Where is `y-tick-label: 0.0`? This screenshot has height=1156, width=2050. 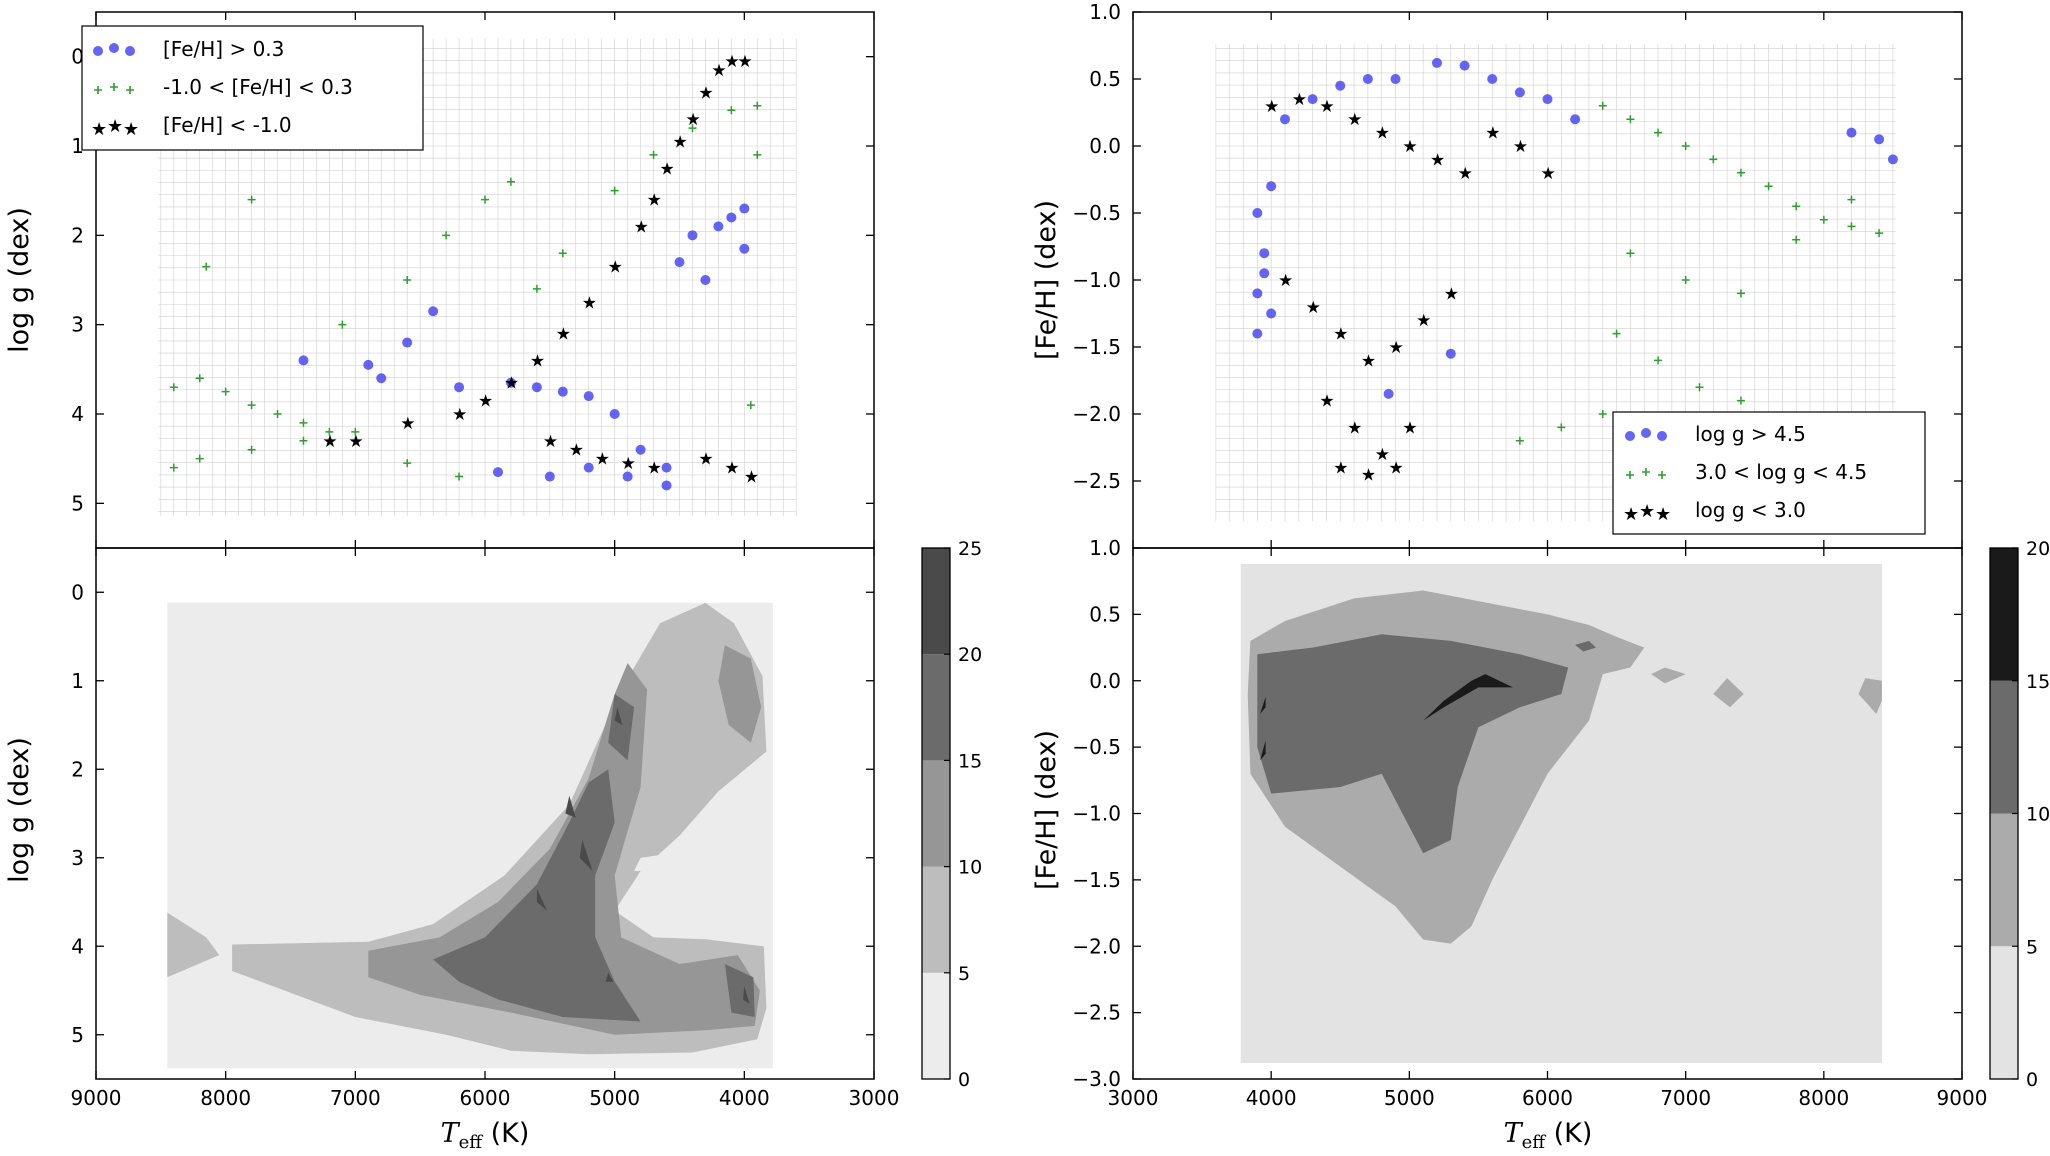
y-tick-label: 0.0 is located at coordinates (1105, 146).